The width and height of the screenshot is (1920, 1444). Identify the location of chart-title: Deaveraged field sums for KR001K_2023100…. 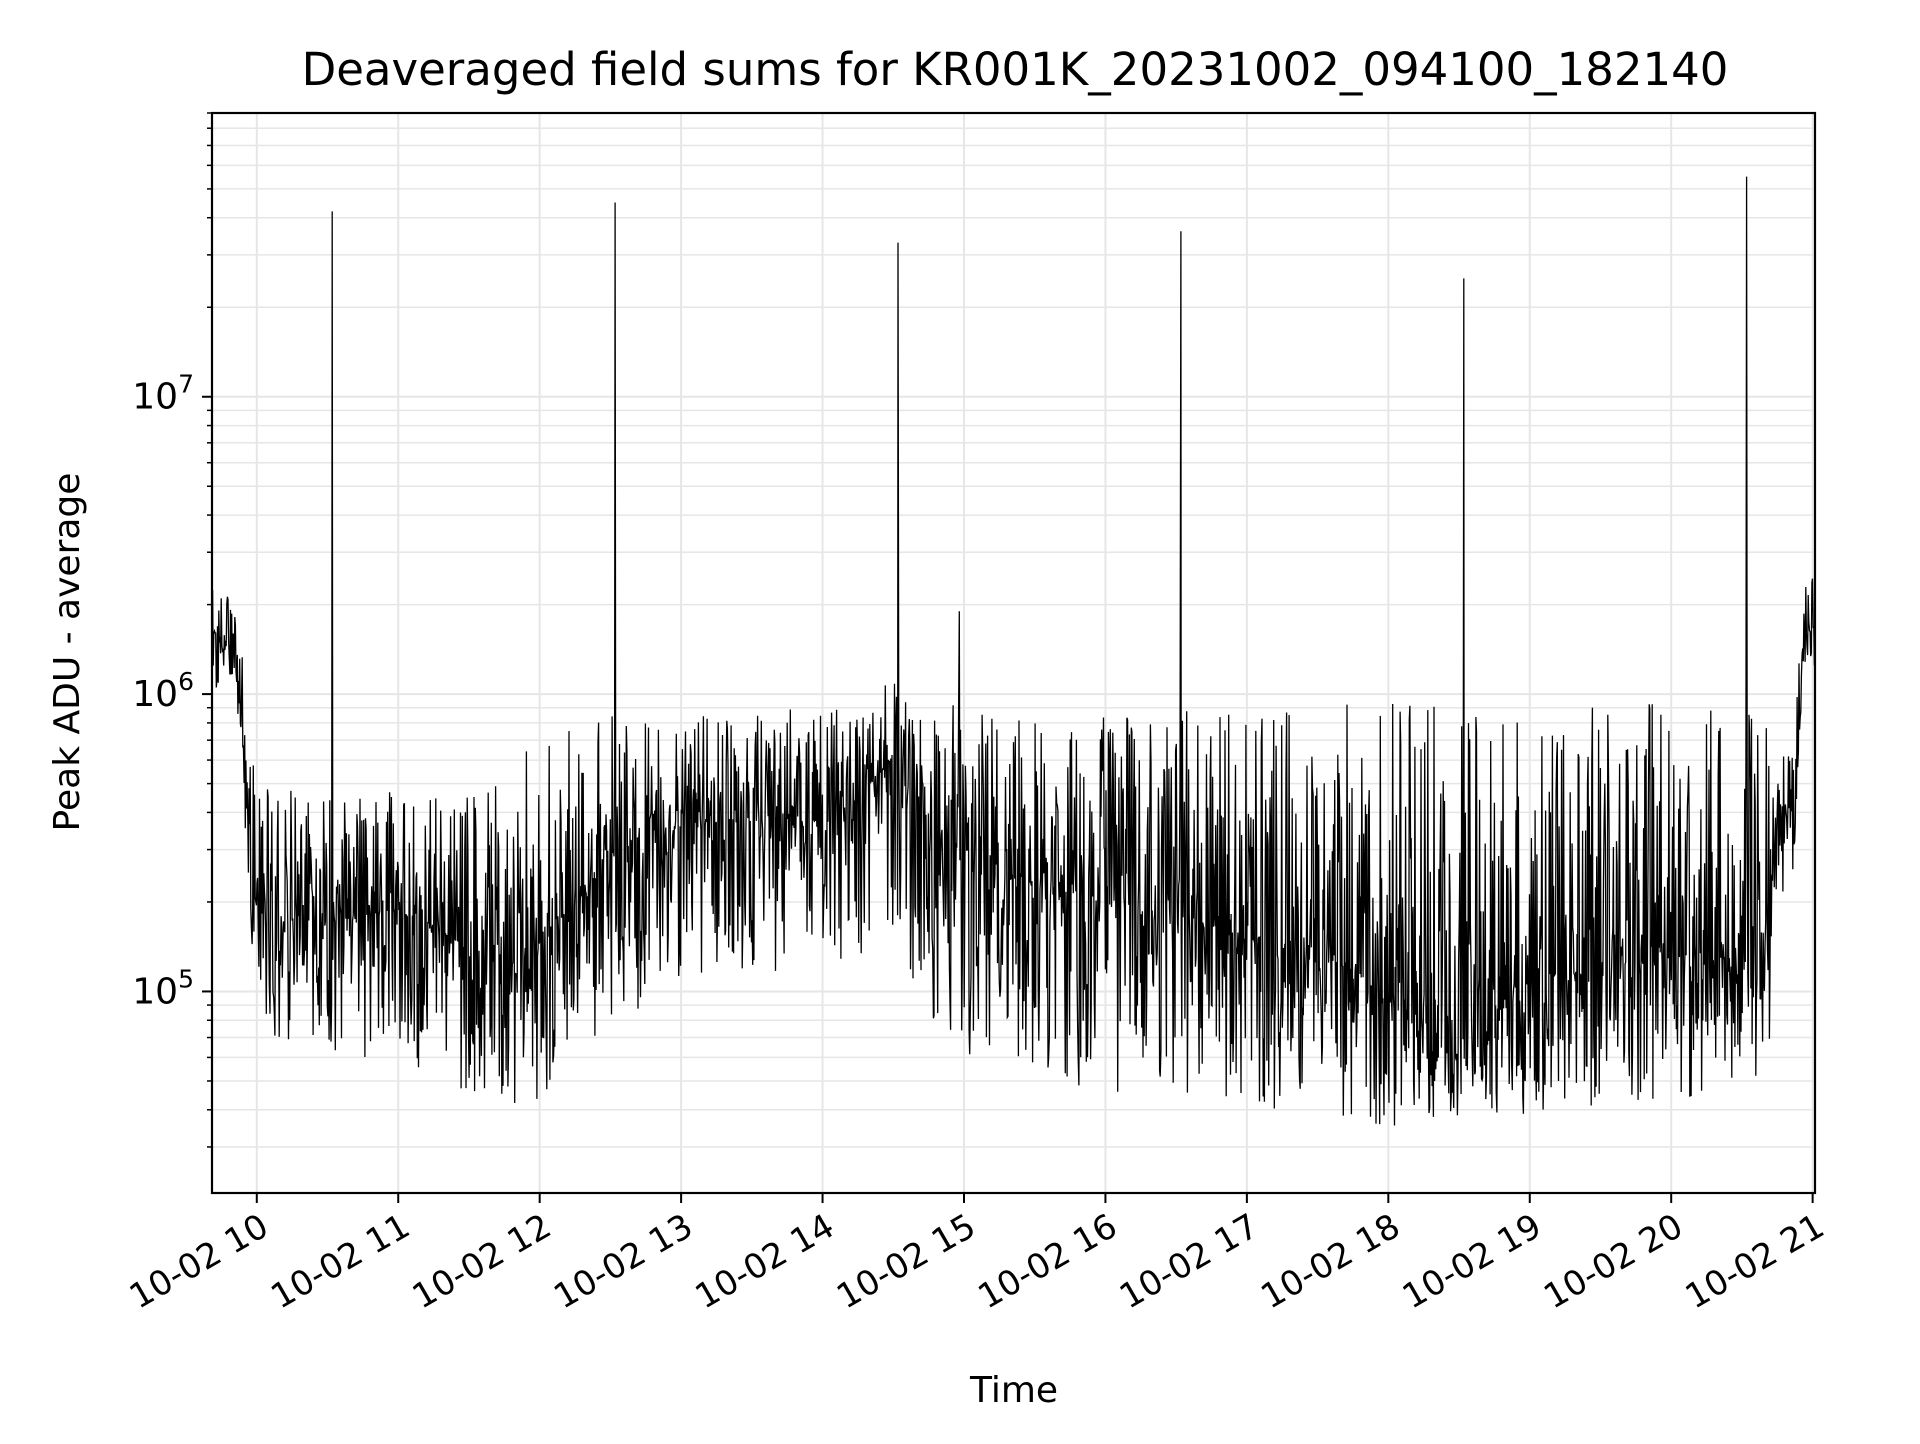
(1015, 69).